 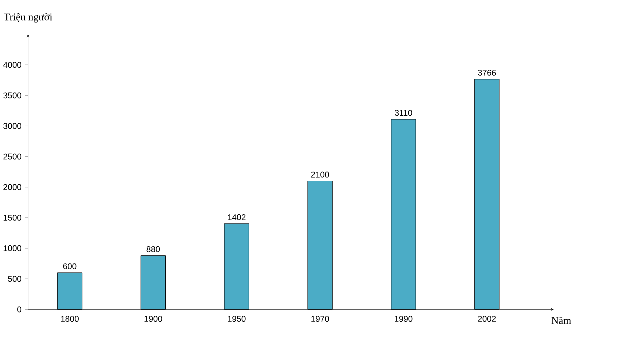 What do you see at coordinates (403, 113) in the screenshot?
I see `data-label: 3110` at bounding box center [403, 113].